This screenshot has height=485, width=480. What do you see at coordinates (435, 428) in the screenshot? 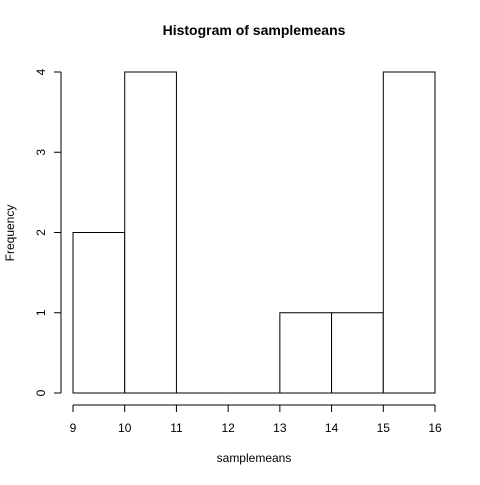
I see `x-tick-label: 16` at bounding box center [435, 428].